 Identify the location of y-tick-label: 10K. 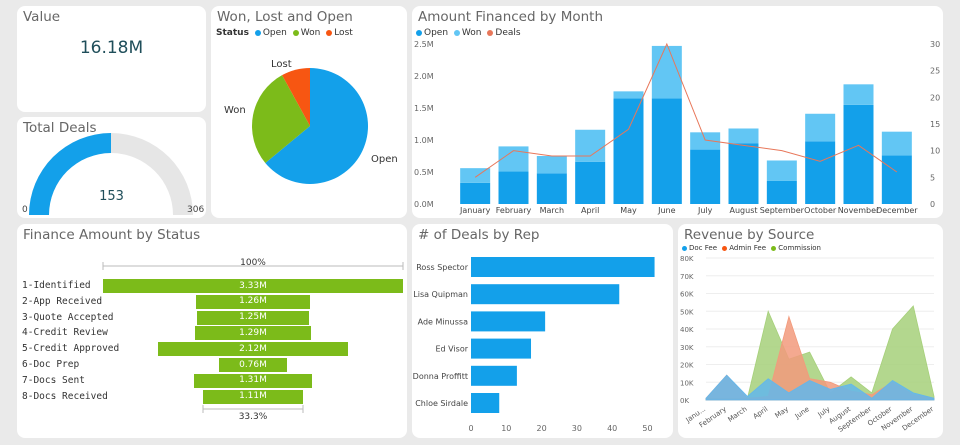
(687, 383).